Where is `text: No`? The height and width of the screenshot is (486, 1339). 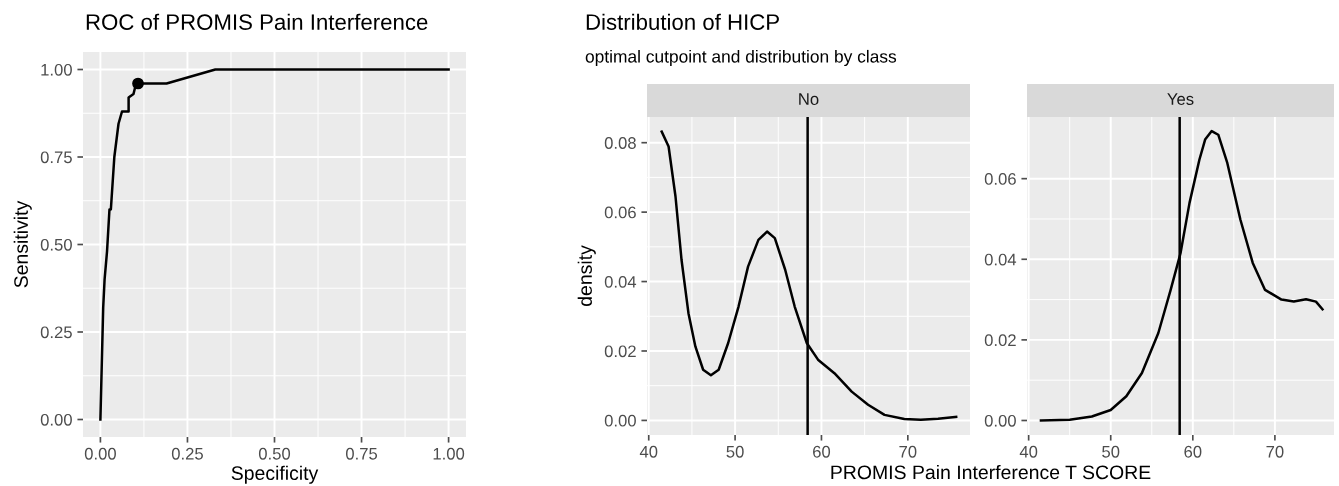 text: No is located at coordinates (809, 99).